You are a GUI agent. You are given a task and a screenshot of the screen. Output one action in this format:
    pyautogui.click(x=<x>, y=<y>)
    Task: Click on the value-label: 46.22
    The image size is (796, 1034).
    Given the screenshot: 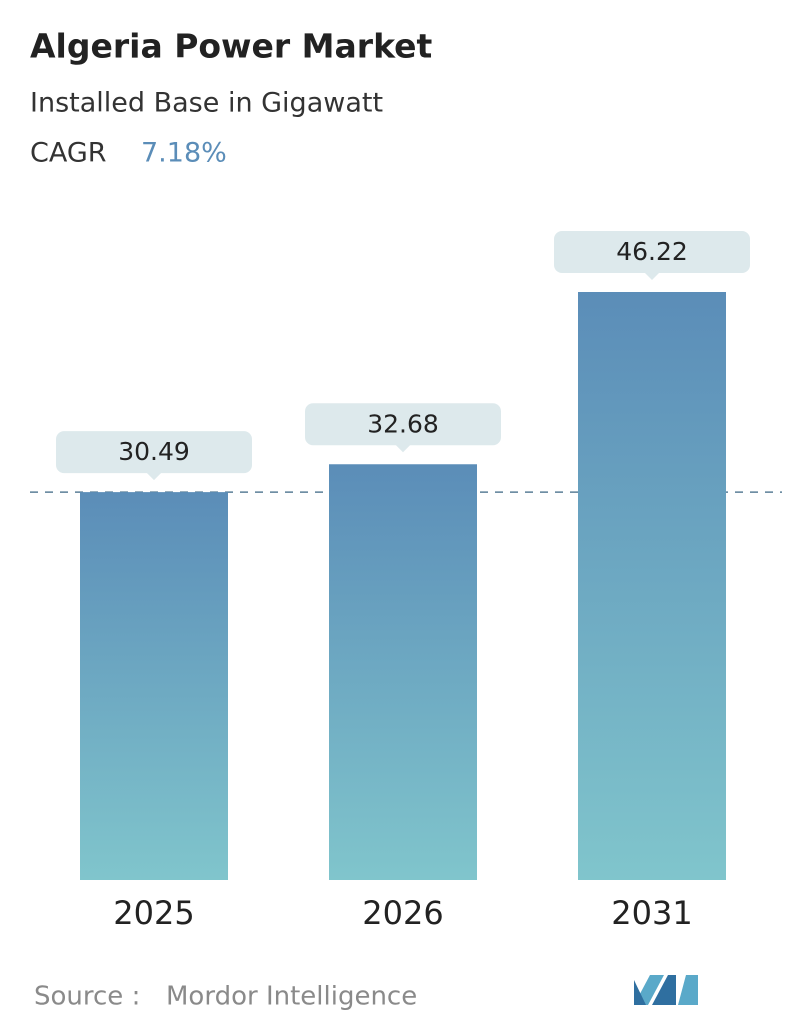 What is the action you would take?
    pyautogui.click(x=652, y=251)
    